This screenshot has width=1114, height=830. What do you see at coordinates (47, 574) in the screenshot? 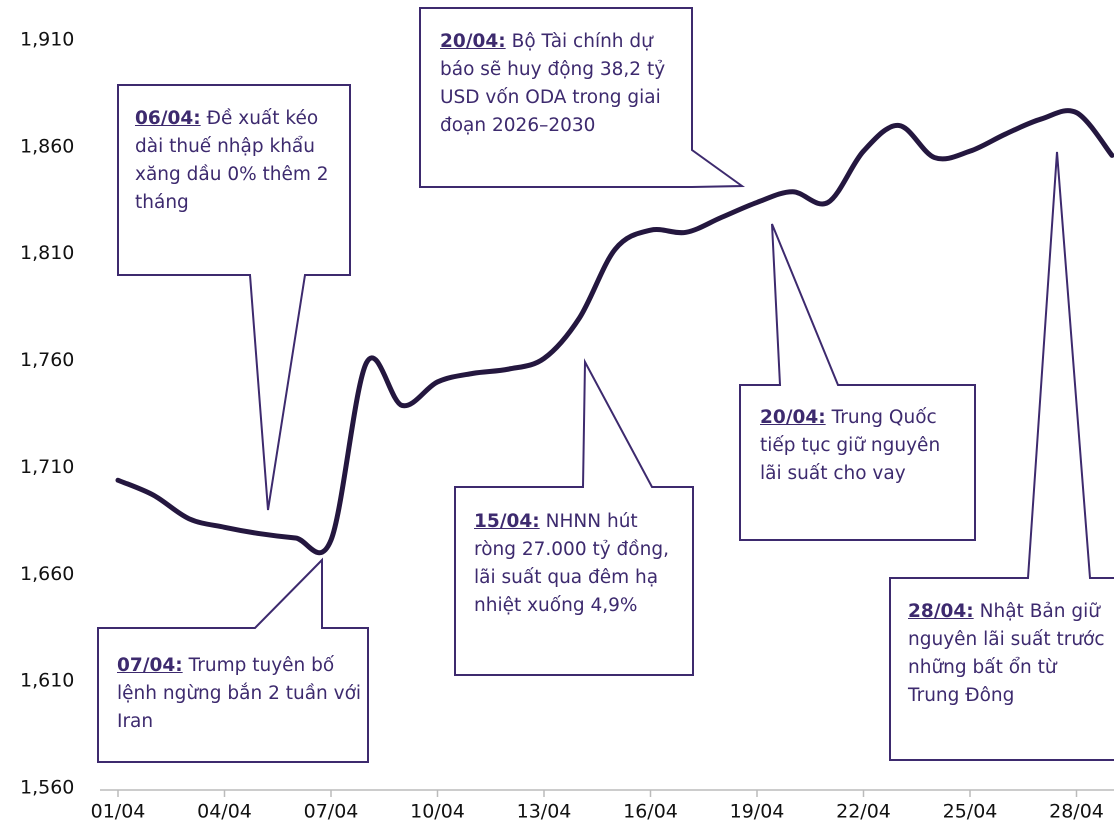
I see `y-tick-label: 1,660` at bounding box center [47, 574].